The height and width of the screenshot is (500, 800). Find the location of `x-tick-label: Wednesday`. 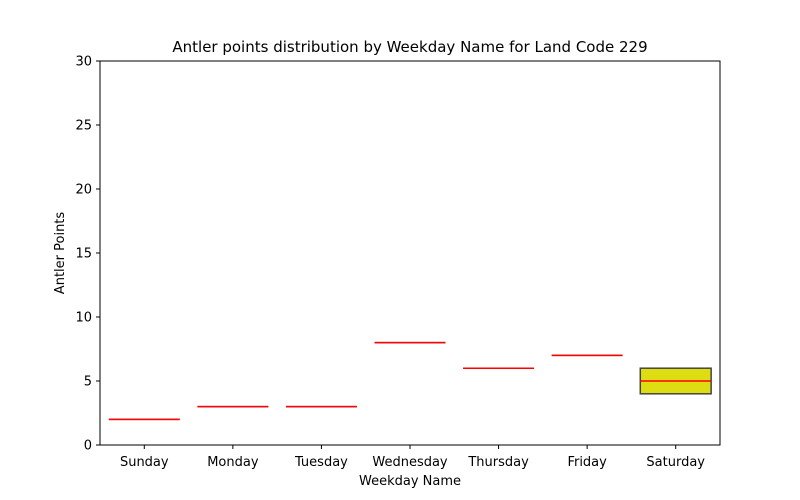

x-tick-label: Wednesday is located at coordinates (410, 462).